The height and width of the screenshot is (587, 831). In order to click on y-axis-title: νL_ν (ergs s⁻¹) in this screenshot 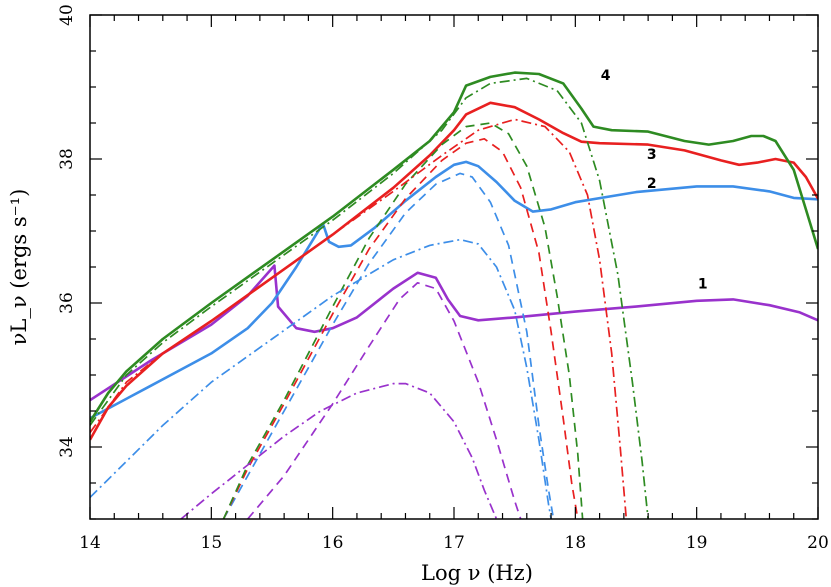, I will do `click(19, 267)`.